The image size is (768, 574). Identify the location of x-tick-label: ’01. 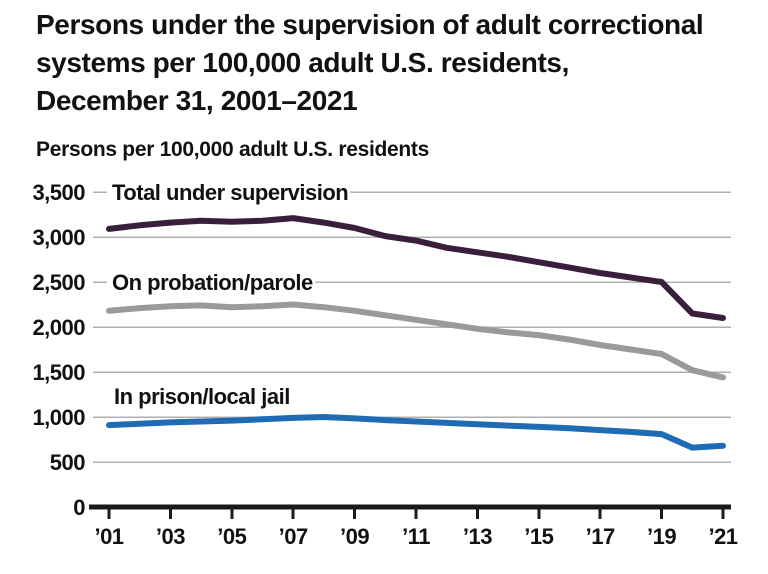
(108, 536).